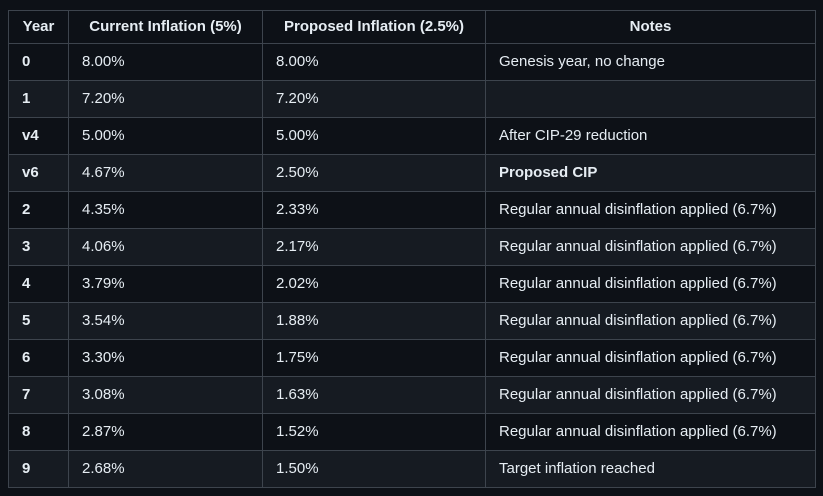 The image size is (823, 496). I want to click on cell-year: 1, so click(38, 99).